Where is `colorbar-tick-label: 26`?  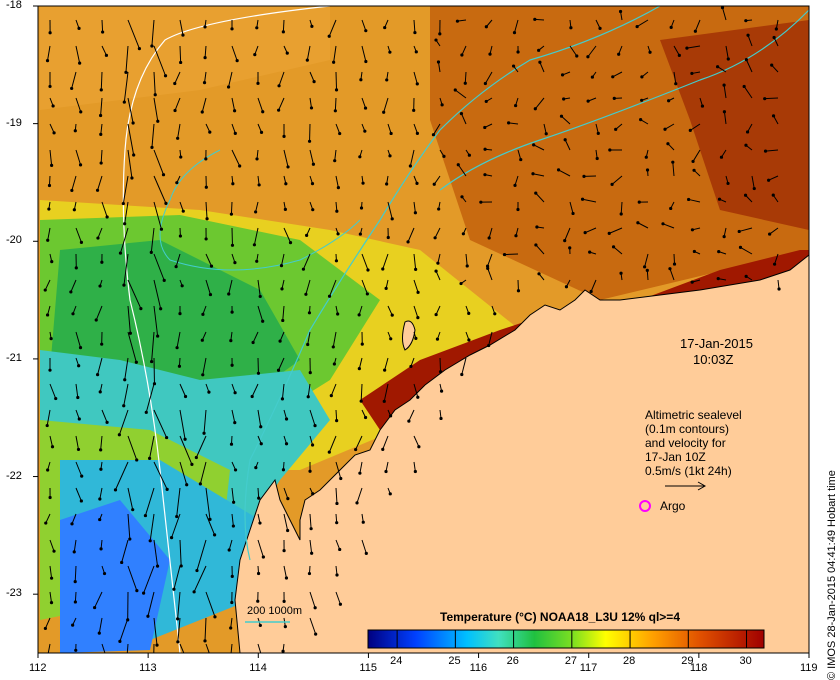 colorbar-tick-label: 26 is located at coordinates (512, 661).